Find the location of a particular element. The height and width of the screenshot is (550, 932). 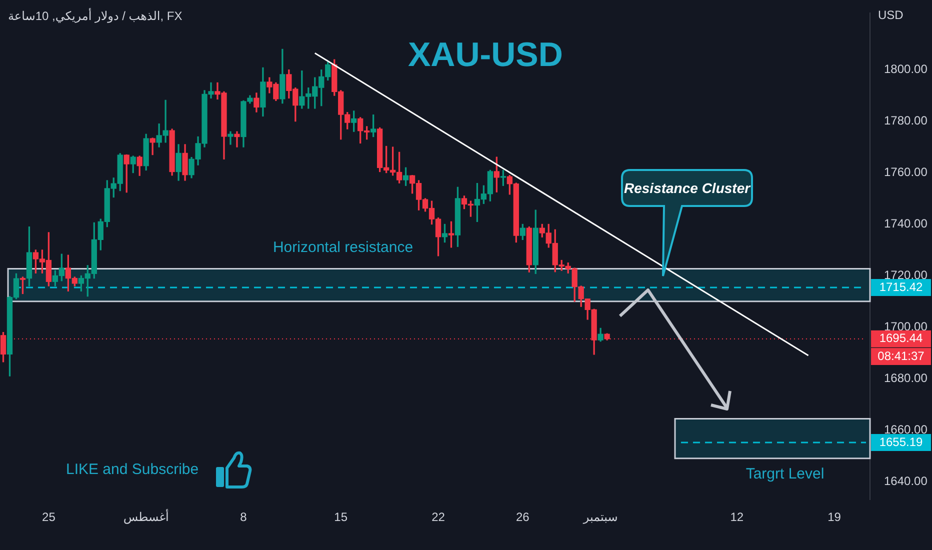

x-tick-label: أغسطس is located at coordinates (146, 516).